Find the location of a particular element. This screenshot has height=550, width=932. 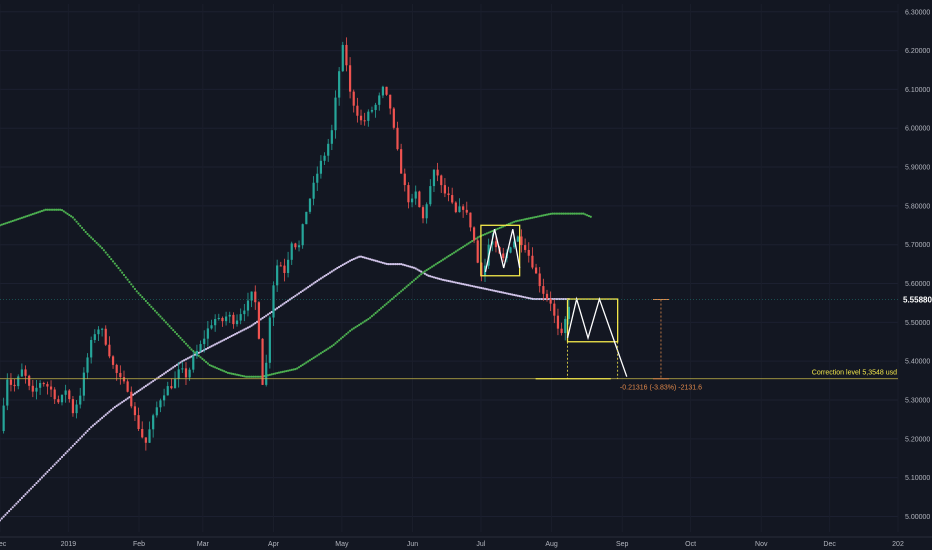

x-tick-label: Oct is located at coordinates (690, 544).